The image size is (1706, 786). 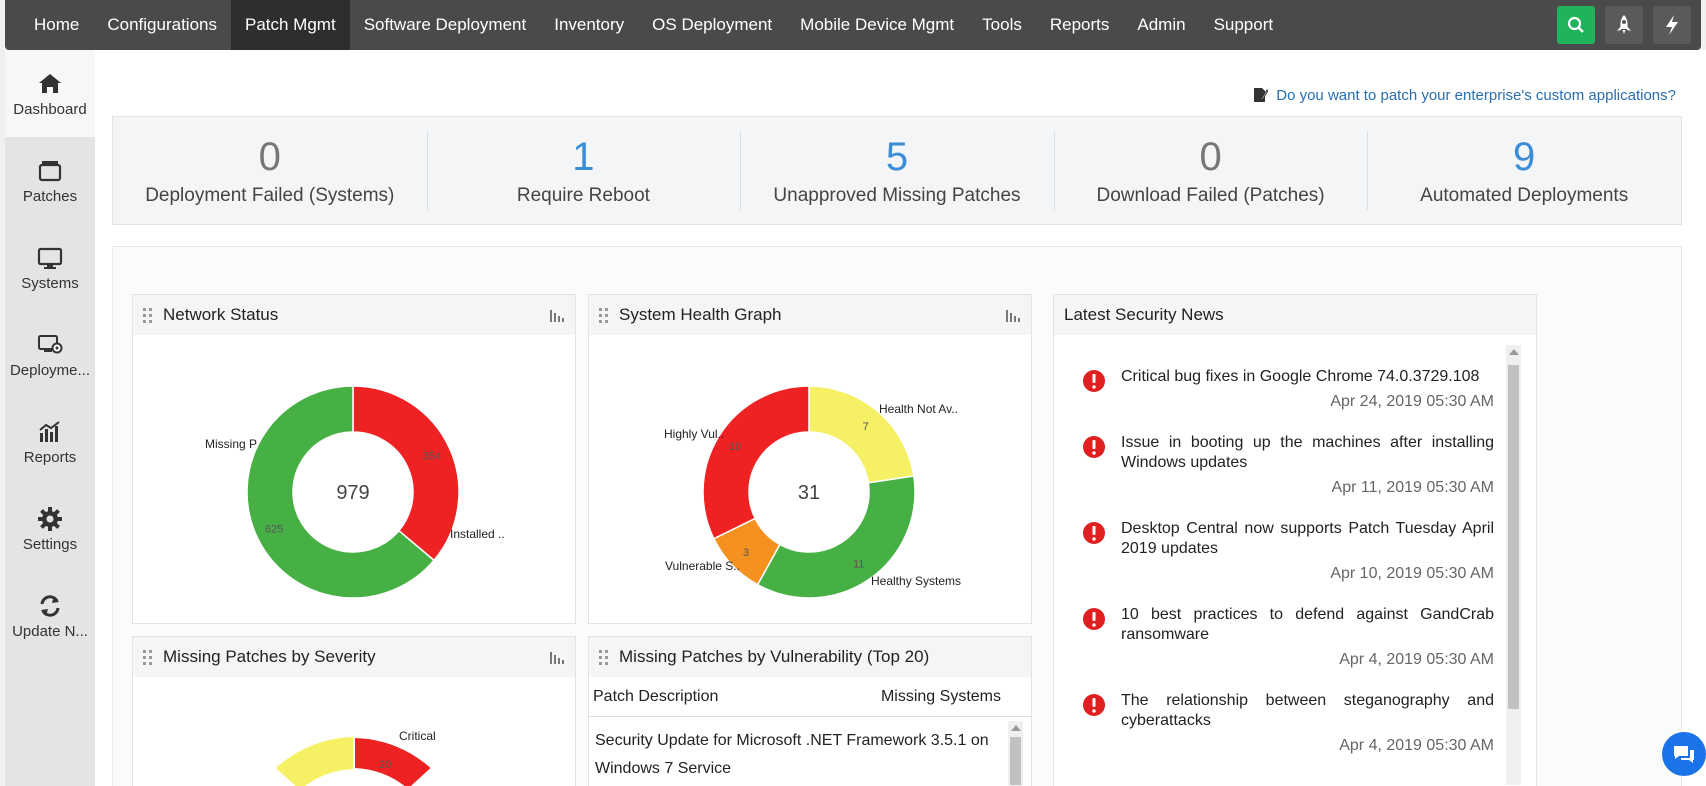 What do you see at coordinates (1002, 24) in the screenshot?
I see `nav-item-tools: Tools` at bounding box center [1002, 24].